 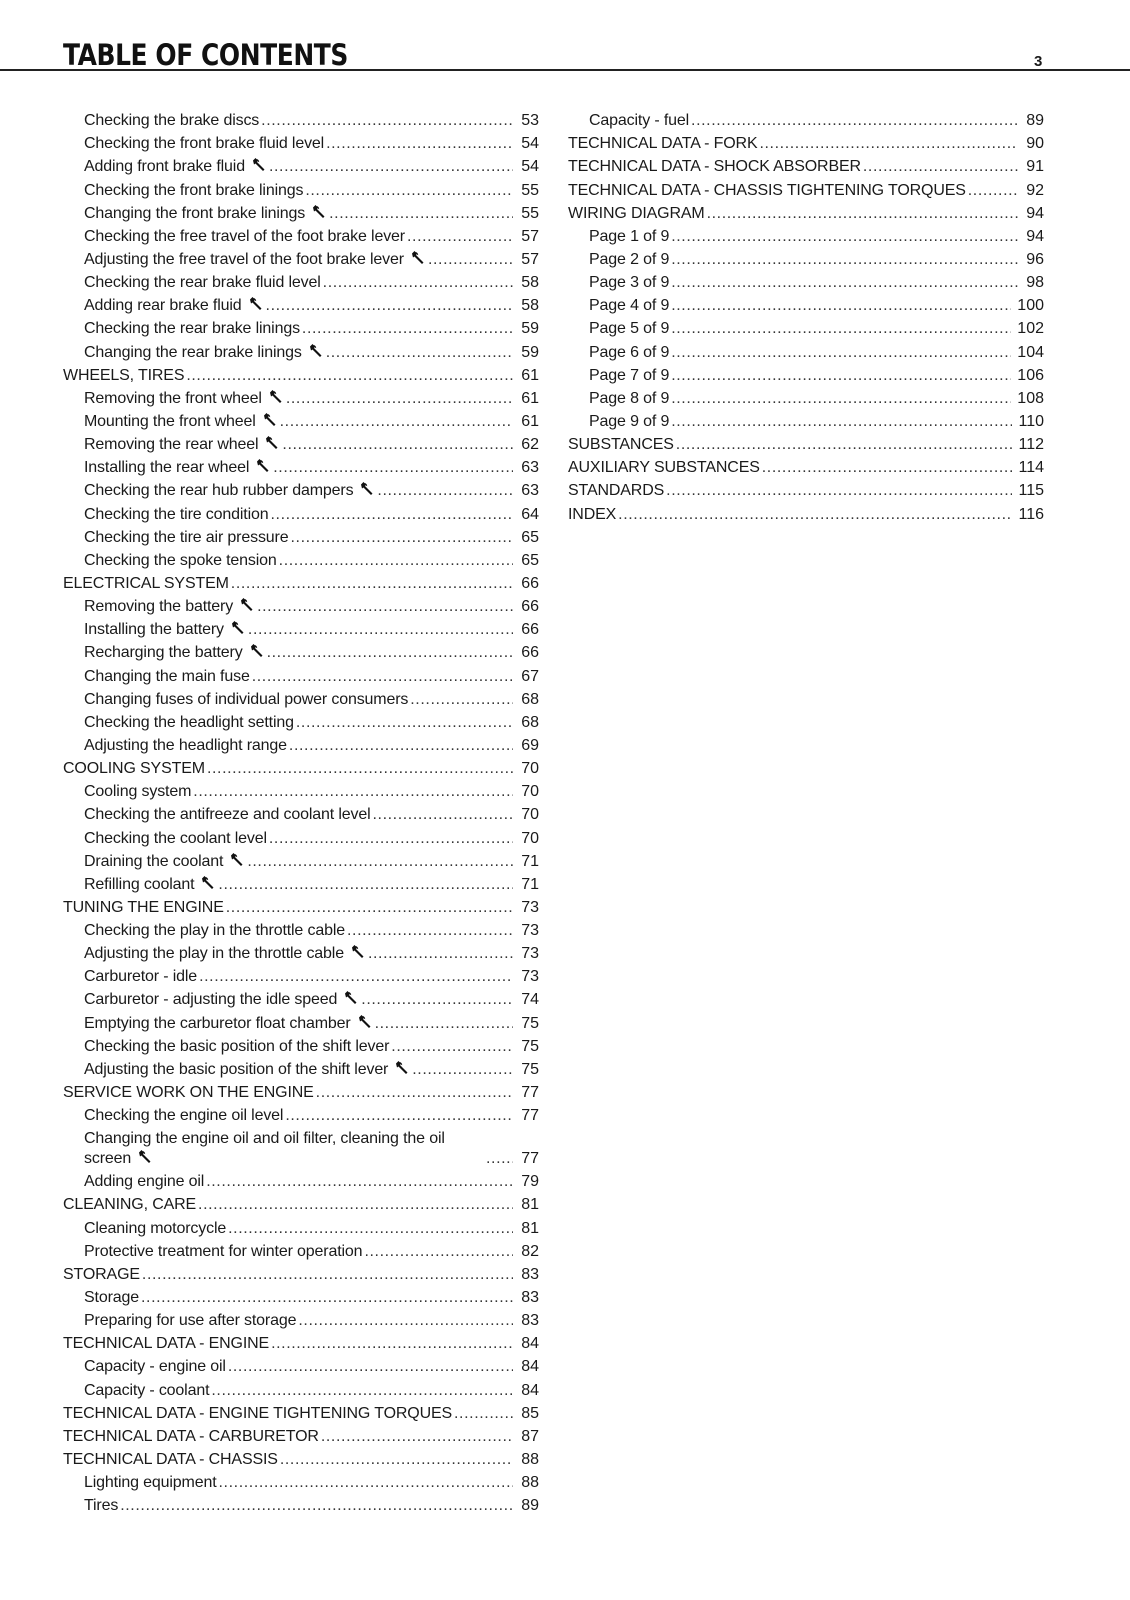 I want to click on toc-entry: Changing the front brake linings 55, so click(x=301, y=212).